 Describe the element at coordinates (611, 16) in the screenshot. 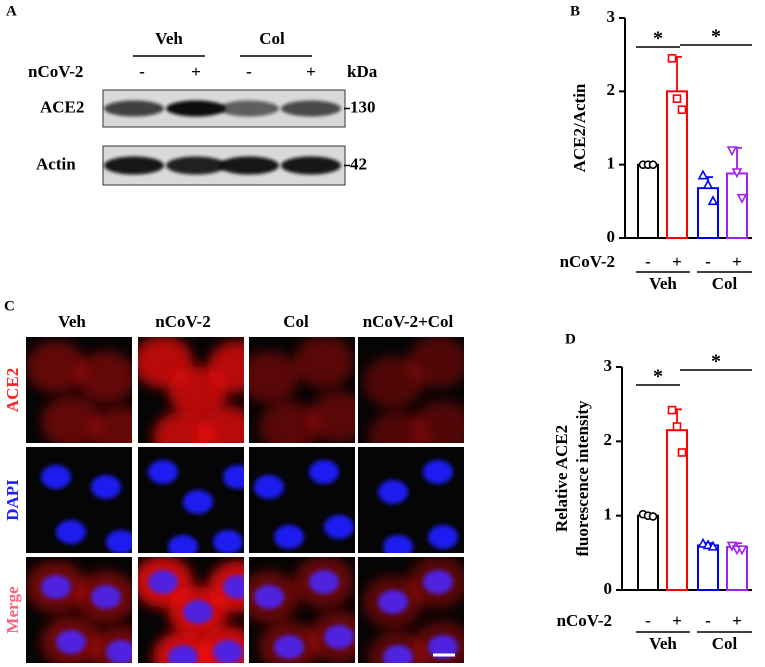

I see `y-tick-label: 3` at that location.